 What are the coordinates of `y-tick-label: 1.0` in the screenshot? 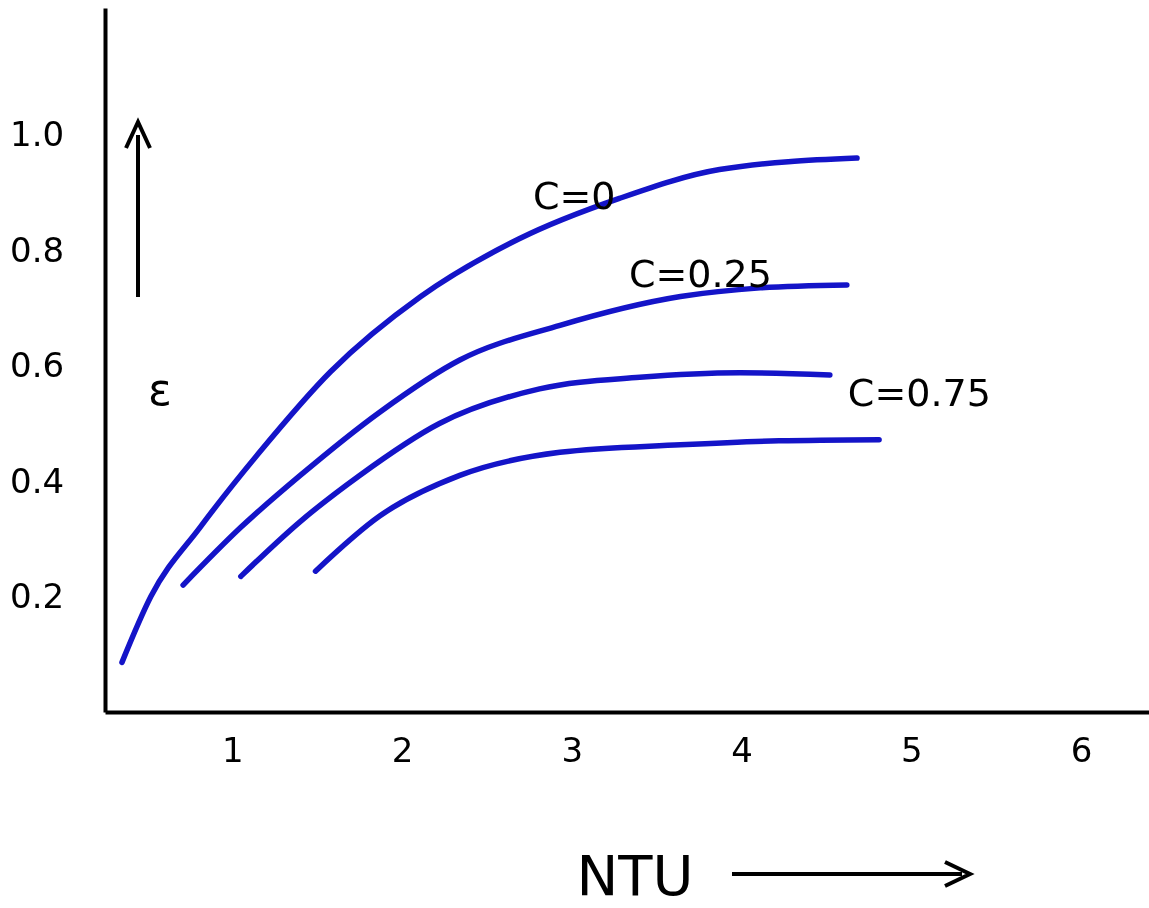 It's located at (37, 134).